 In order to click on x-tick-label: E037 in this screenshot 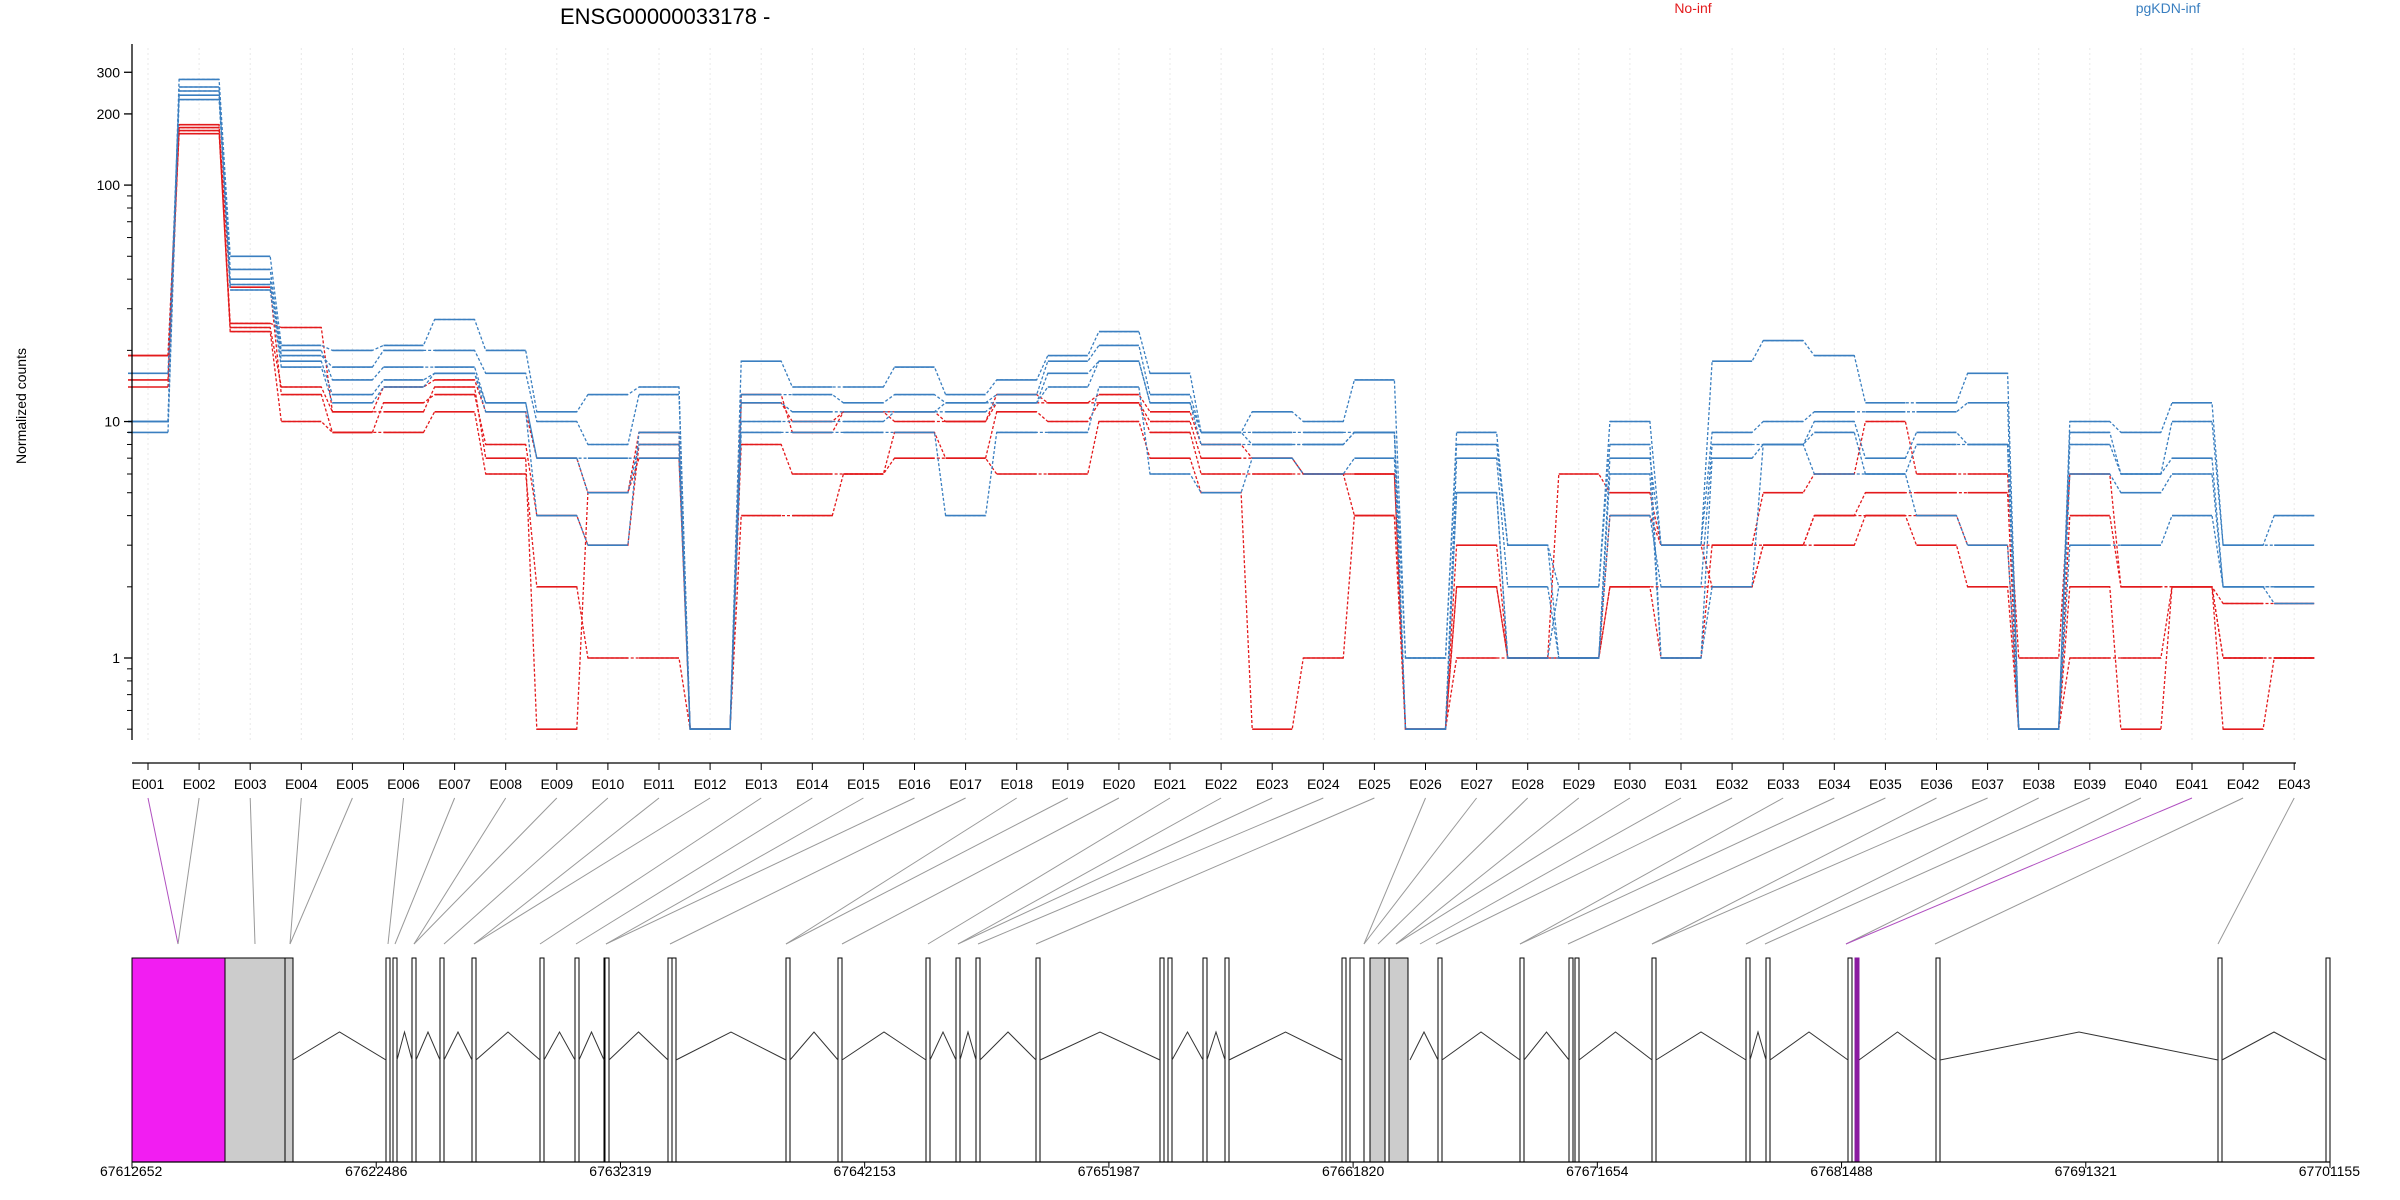, I will do `click(1987, 784)`.